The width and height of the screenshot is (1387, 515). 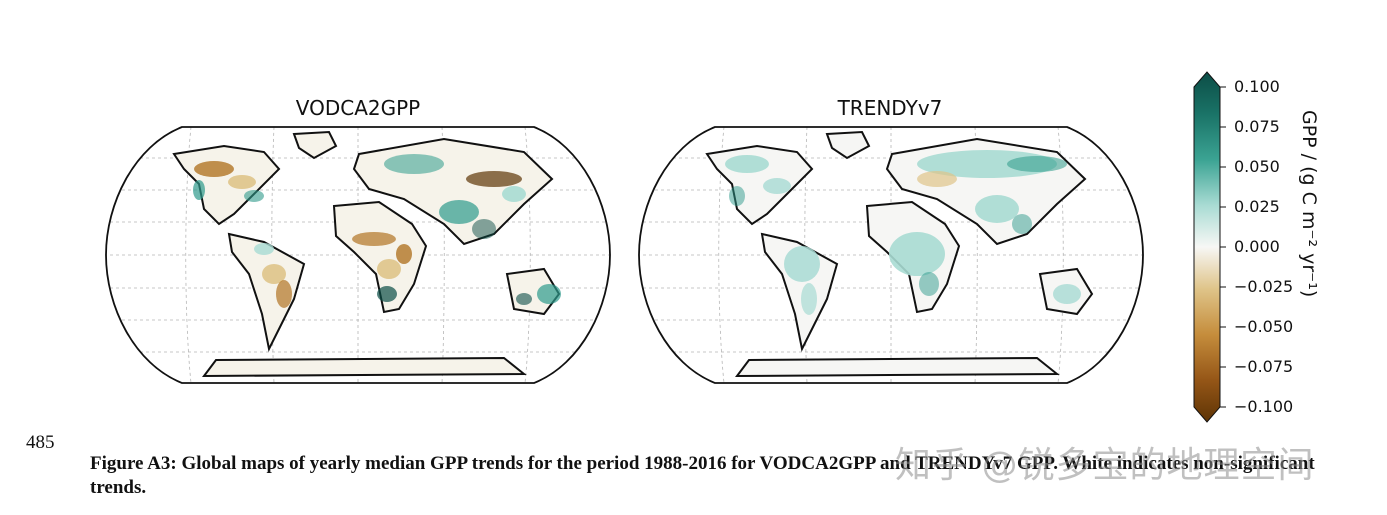 What do you see at coordinates (1309, 204) in the screenshot?
I see `colorbar-label: GPP / (g C m⁻² yr⁻¹)` at bounding box center [1309, 204].